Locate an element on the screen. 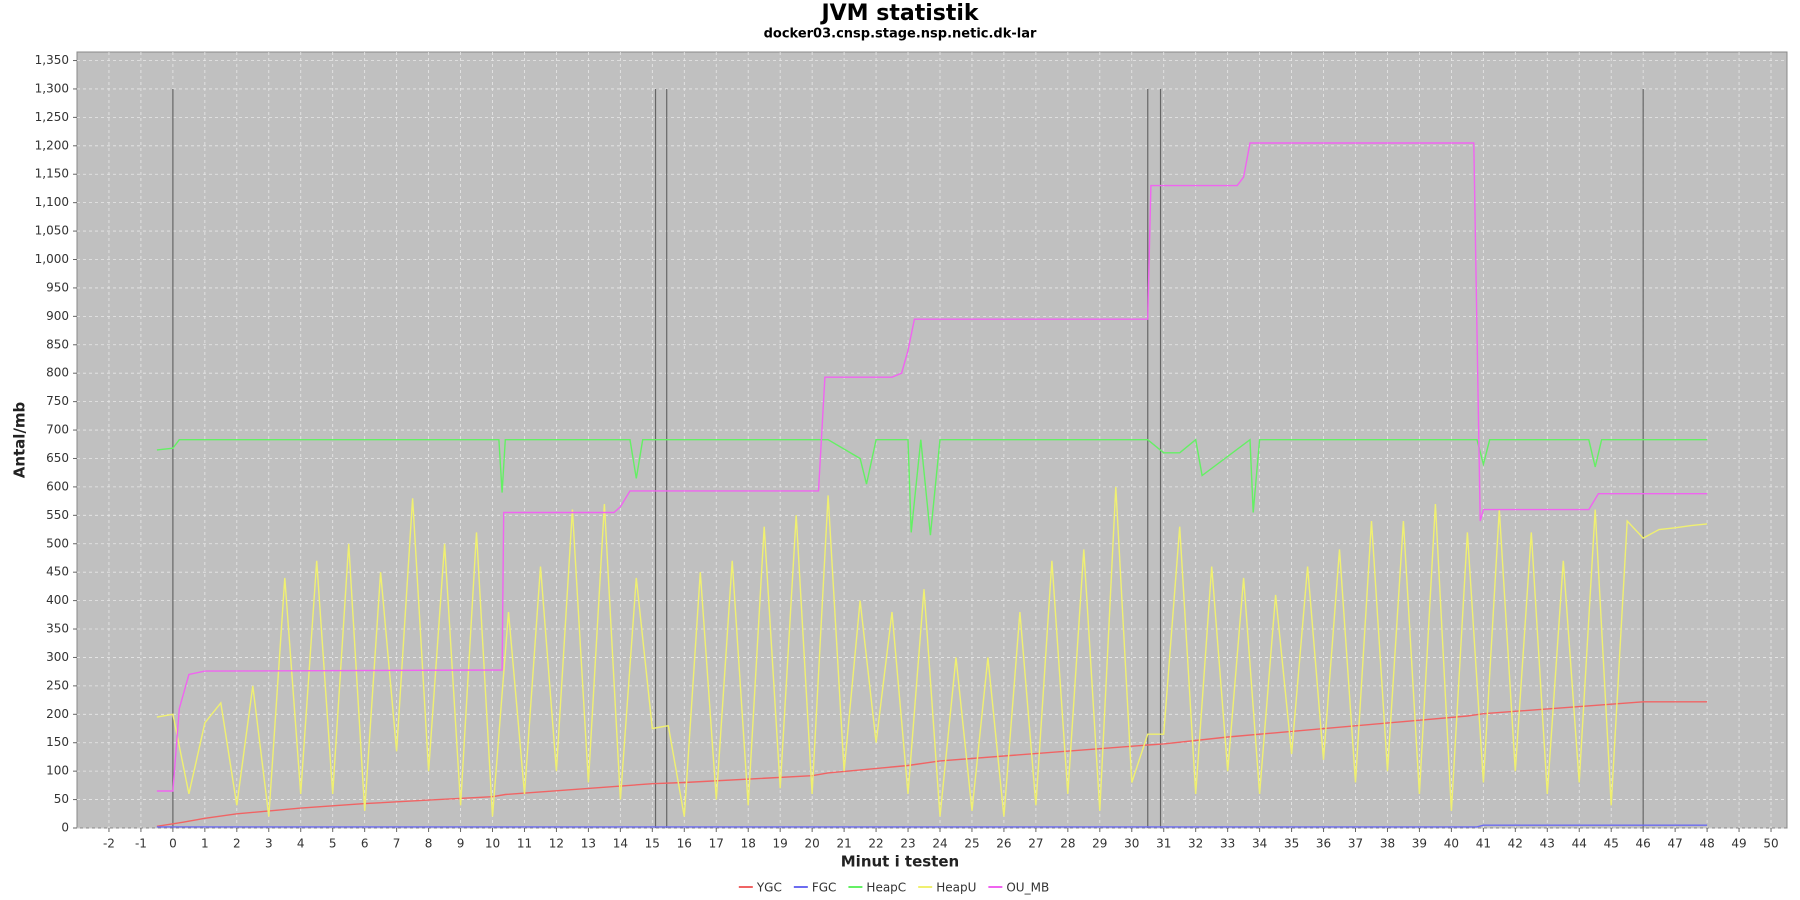 The height and width of the screenshot is (900, 1800). y-tick-label: 1,250 is located at coordinates (52, 117).